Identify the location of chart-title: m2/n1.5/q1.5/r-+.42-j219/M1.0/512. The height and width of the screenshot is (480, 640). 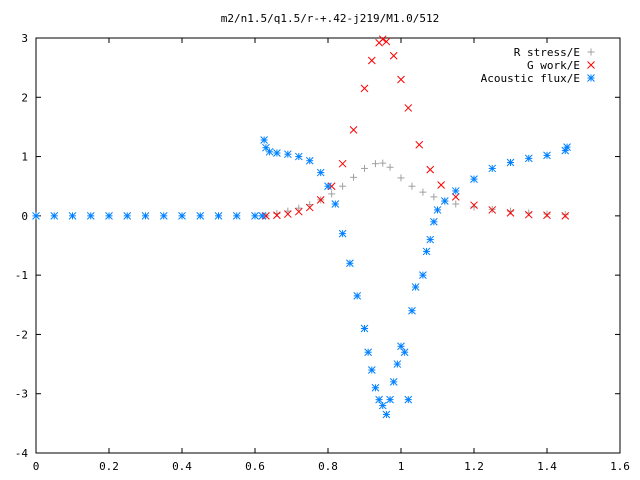
(330, 18).